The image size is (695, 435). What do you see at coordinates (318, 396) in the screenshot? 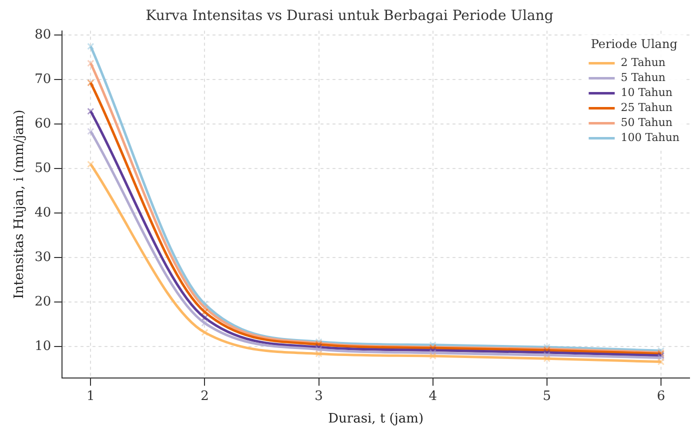
I see `x-tick-label: 3` at bounding box center [318, 396].